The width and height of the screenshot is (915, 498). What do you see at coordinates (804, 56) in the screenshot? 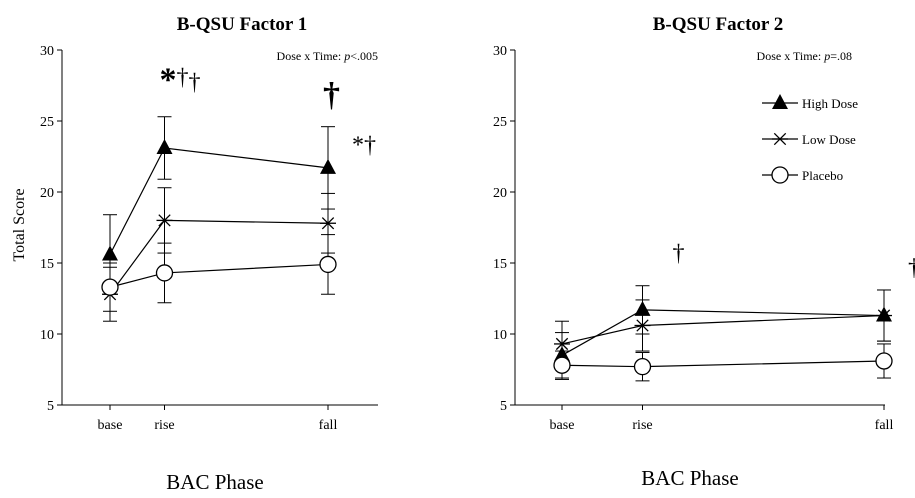
I see `interaction-annotation: Dose x Time: p=.08` at bounding box center [804, 56].